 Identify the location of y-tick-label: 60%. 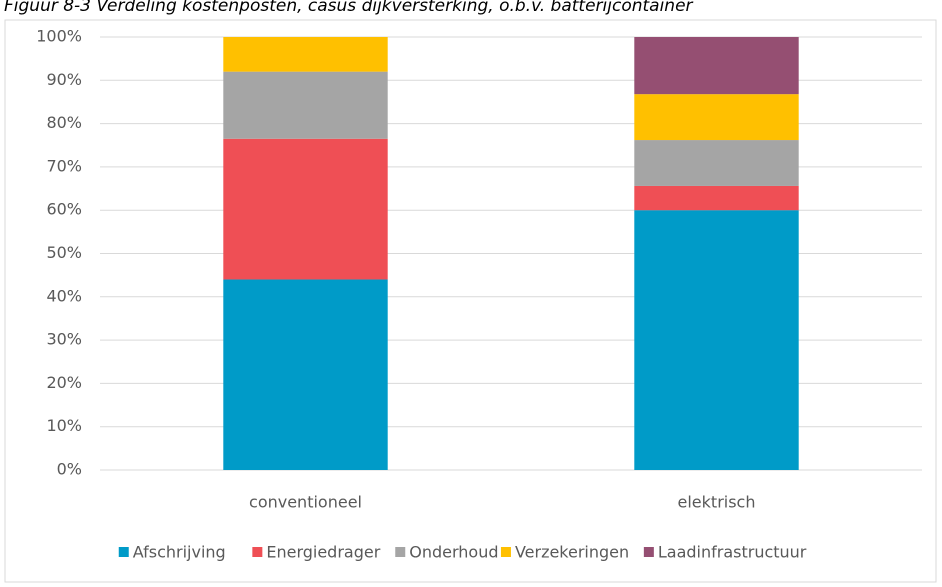
(64, 209).